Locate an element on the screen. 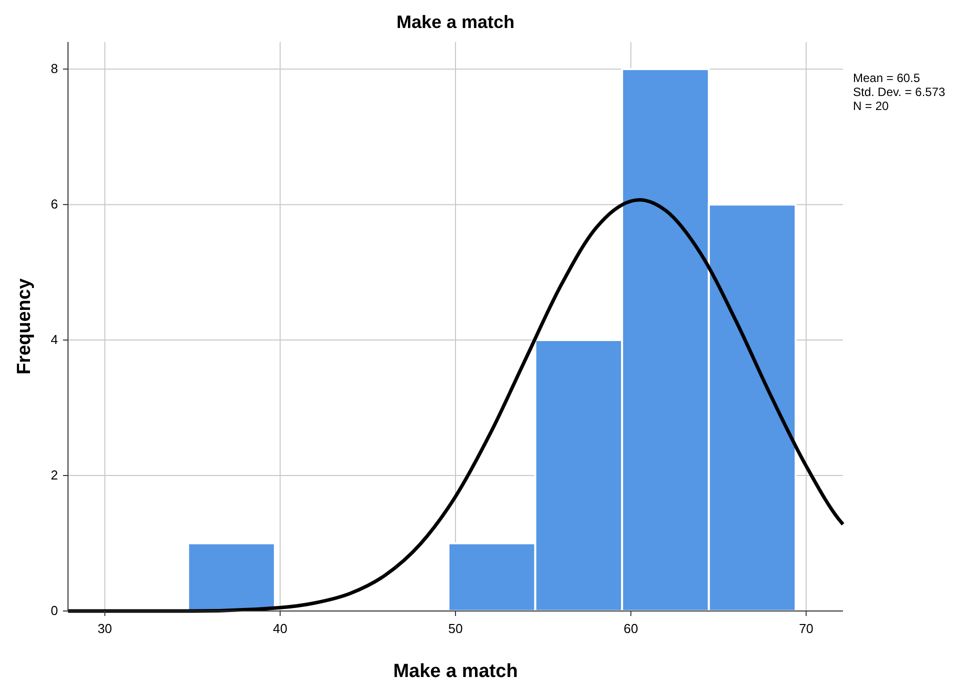 The image size is (966, 681). text: Std. Dev. = 6.573 is located at coordinates (899, 92).